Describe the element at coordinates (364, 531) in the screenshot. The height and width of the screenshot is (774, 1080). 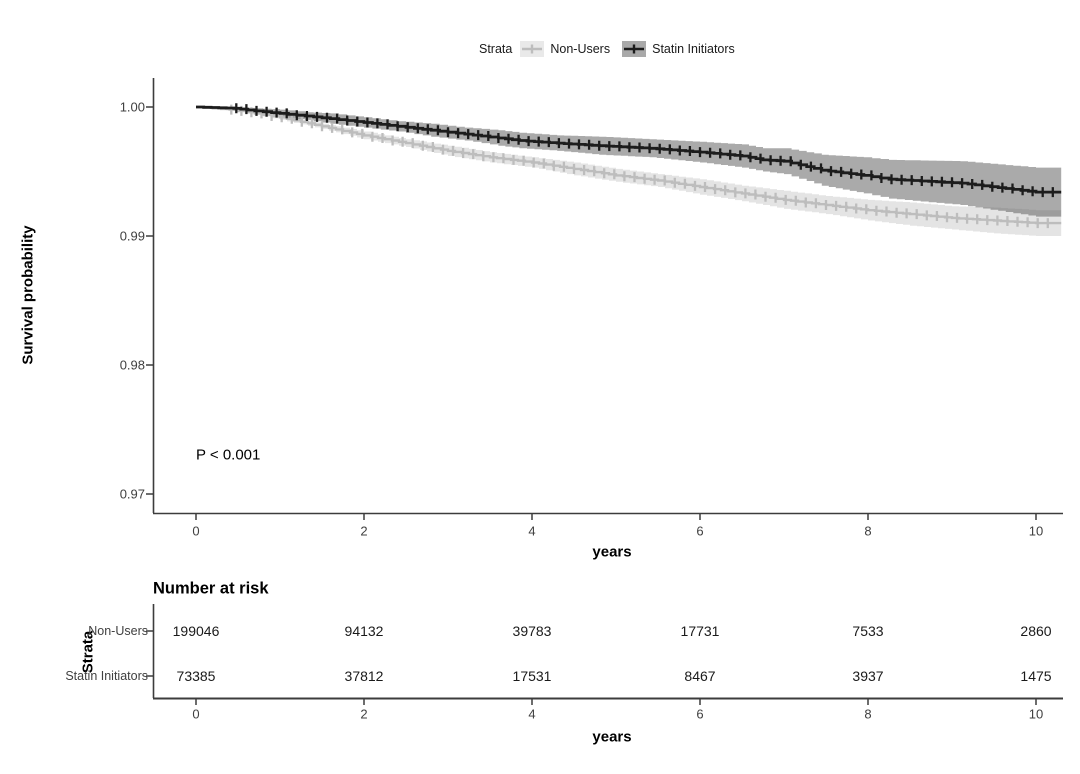
I see `x-tick-label: 2` at that location.